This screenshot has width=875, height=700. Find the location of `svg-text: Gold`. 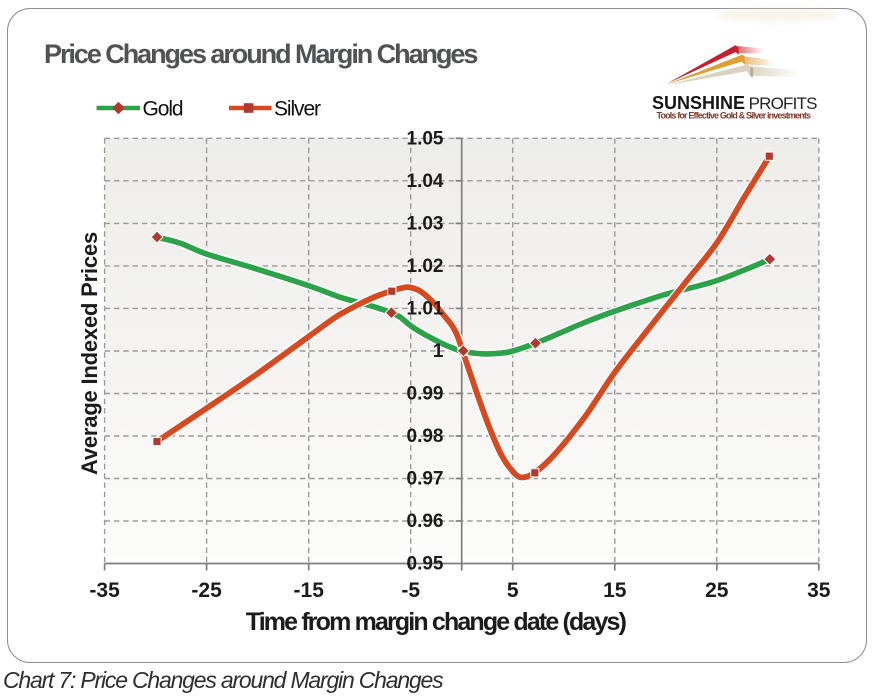

svg-text: Gold is located at coordinates (163, 109).